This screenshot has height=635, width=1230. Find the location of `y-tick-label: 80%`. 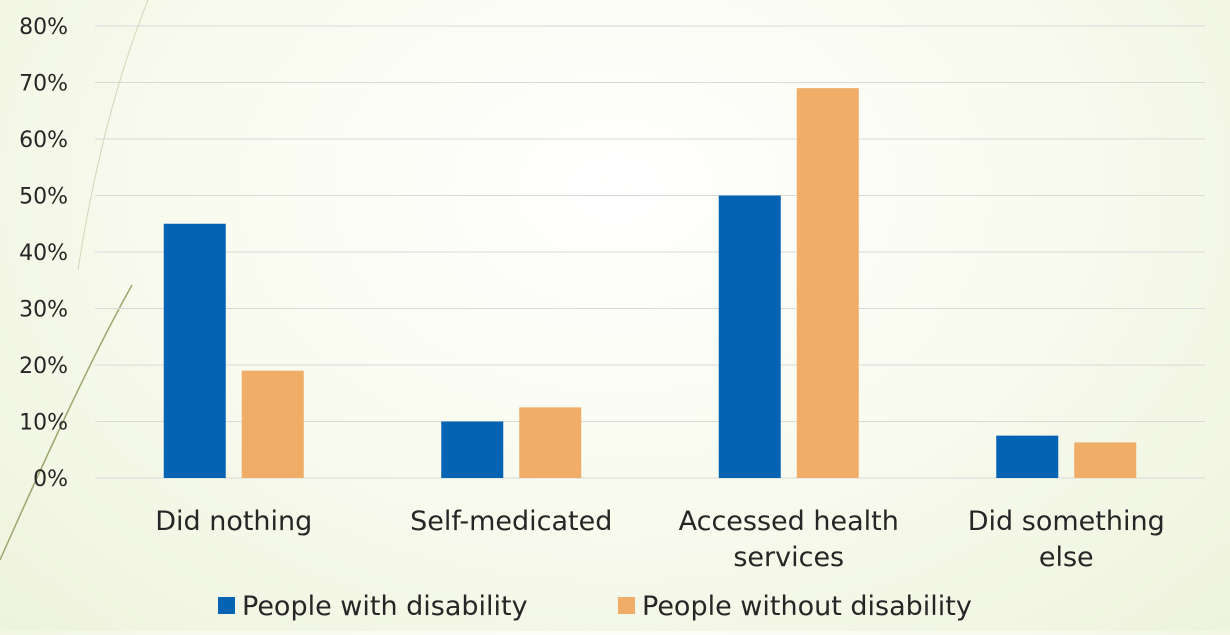

y-tick-label: 80% is located at coordinates (43, 27).